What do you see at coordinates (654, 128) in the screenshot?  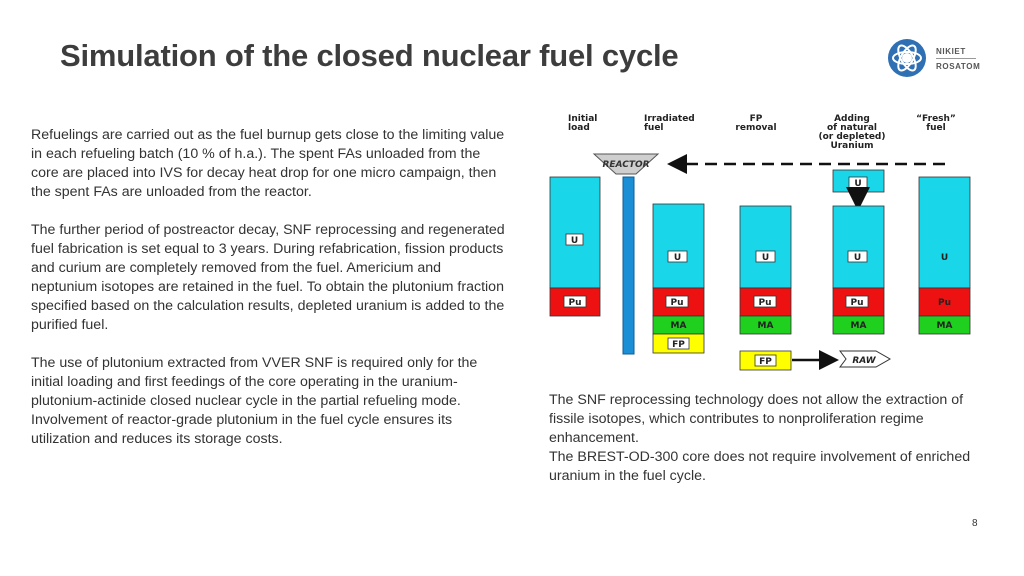 I see `header-irradiated-fuel-2: fuel` at bounding box center [654, 128].